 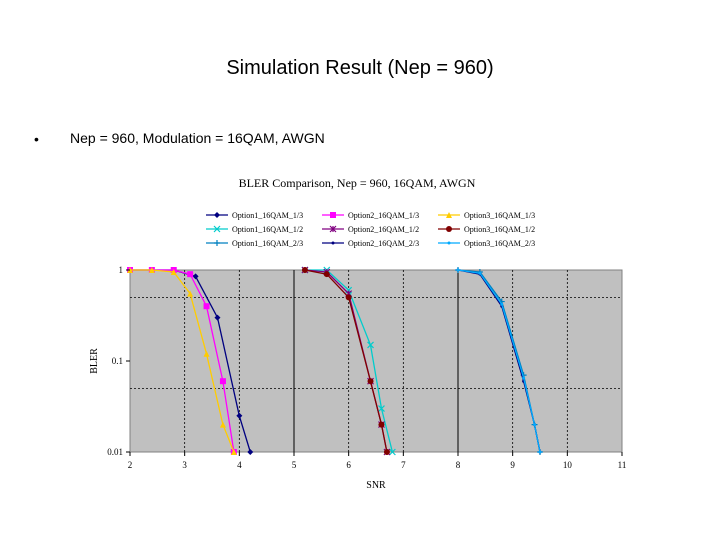 What do you see at coordinates (239, 465) in the screenshot?
I see `x-tick-label: 4` at bounding box center [239, 465].